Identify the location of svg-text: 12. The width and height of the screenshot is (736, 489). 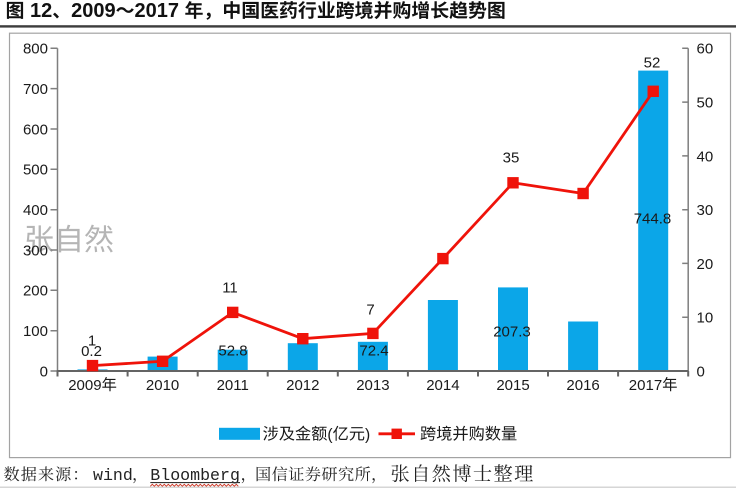
(41, 11).